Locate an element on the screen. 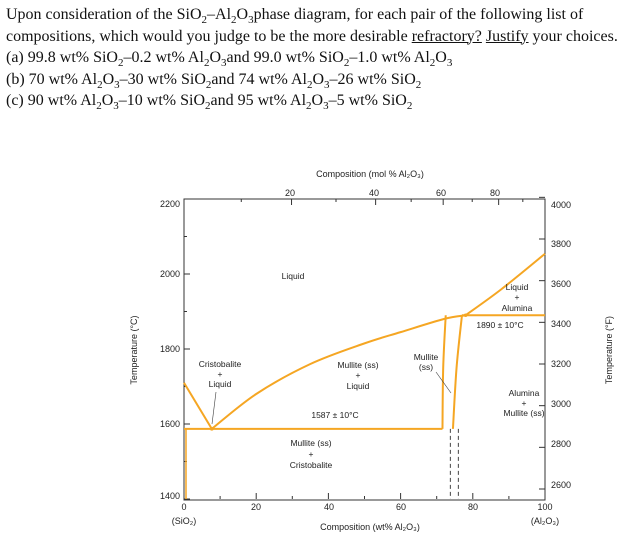 Image resolution: width=626 pixels, height=554 pixels. top-tick-label: 80 is located at coordinates (495, 193).